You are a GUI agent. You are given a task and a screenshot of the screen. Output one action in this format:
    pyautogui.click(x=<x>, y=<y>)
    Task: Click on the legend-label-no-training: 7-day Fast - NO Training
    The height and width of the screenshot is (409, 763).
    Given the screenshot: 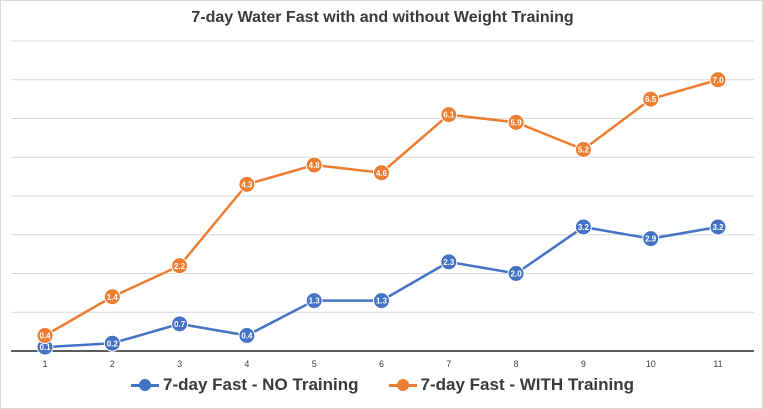 What is the action you would take?
    pyautogui.click(x=260, y=384)
    